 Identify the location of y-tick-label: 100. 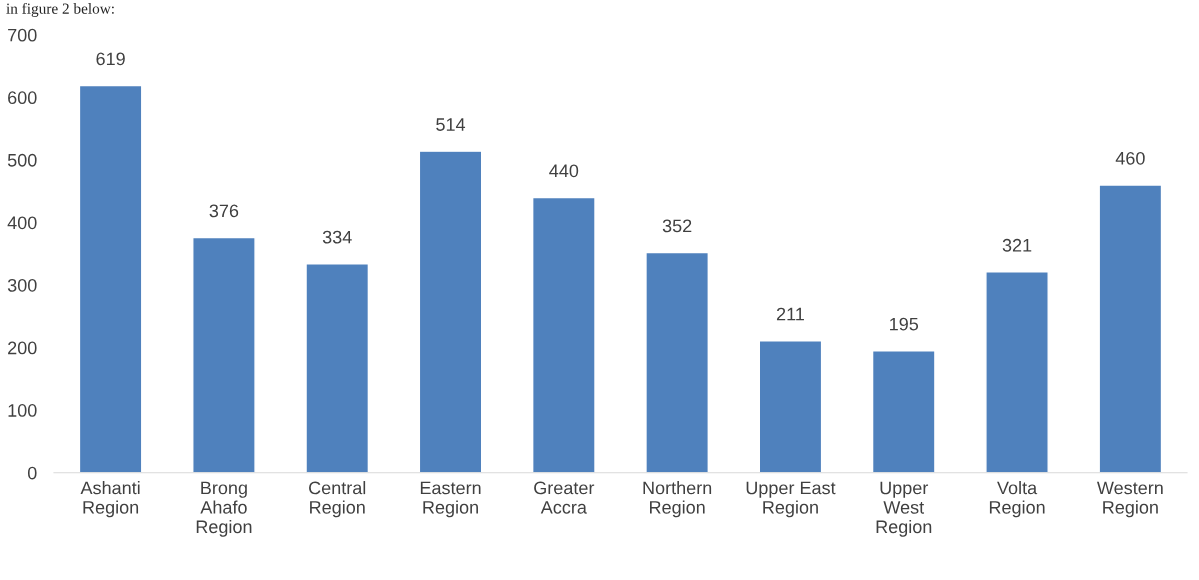
(22, 410).